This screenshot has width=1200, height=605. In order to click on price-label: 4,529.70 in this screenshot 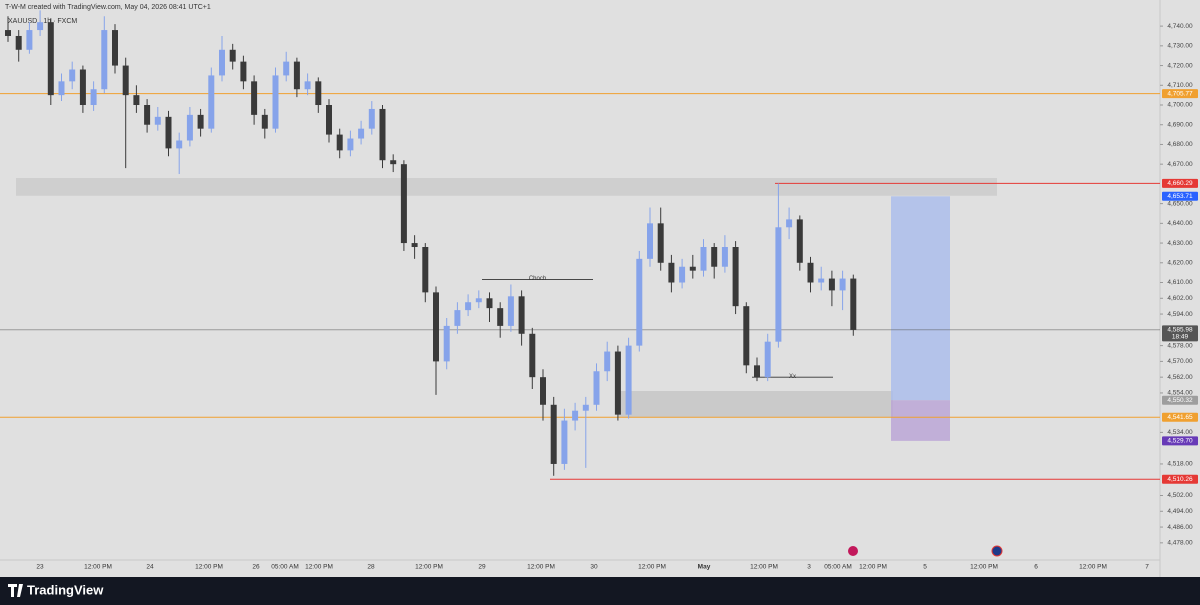, I will do `click(1180, 441)`.